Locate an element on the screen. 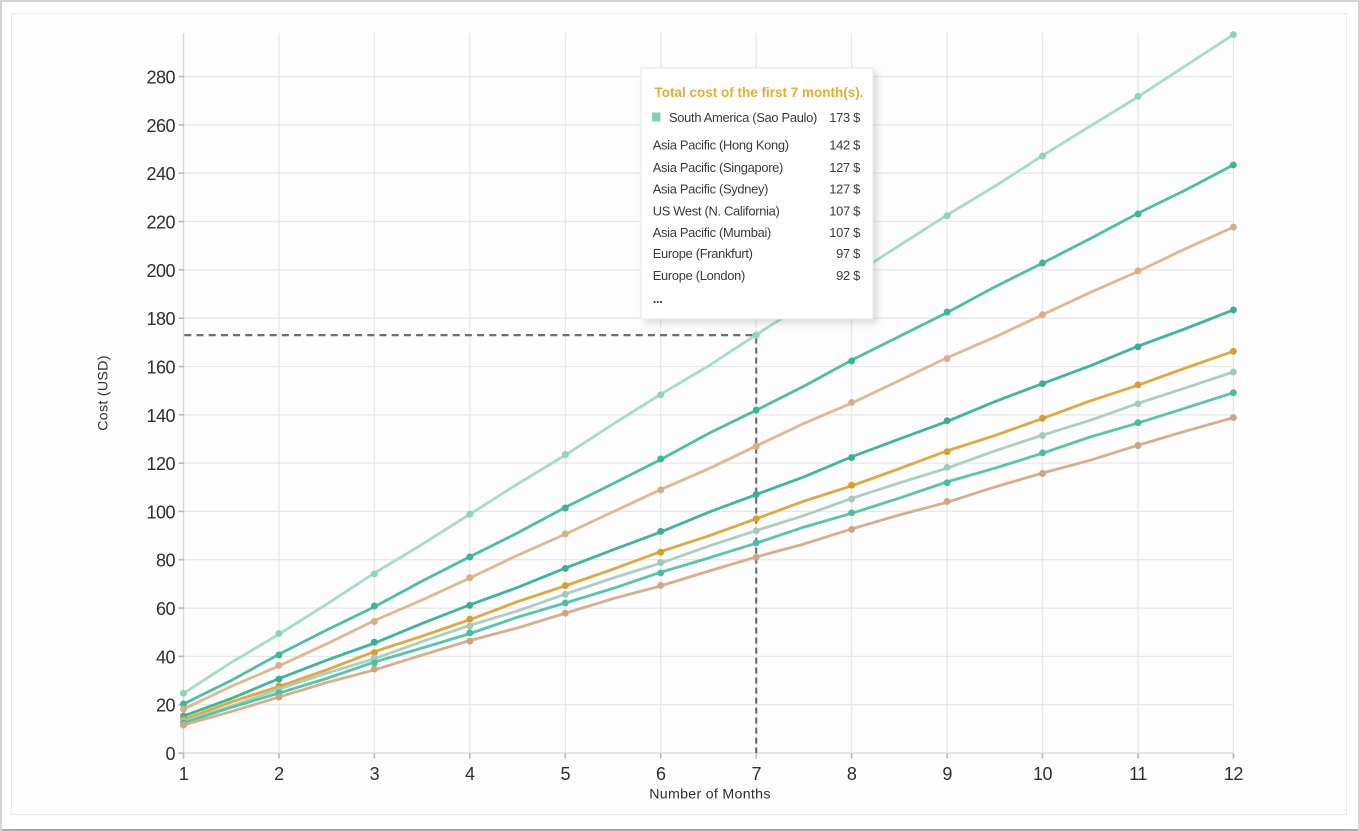  svg-text: 160 is located at coordinates (160, 368).